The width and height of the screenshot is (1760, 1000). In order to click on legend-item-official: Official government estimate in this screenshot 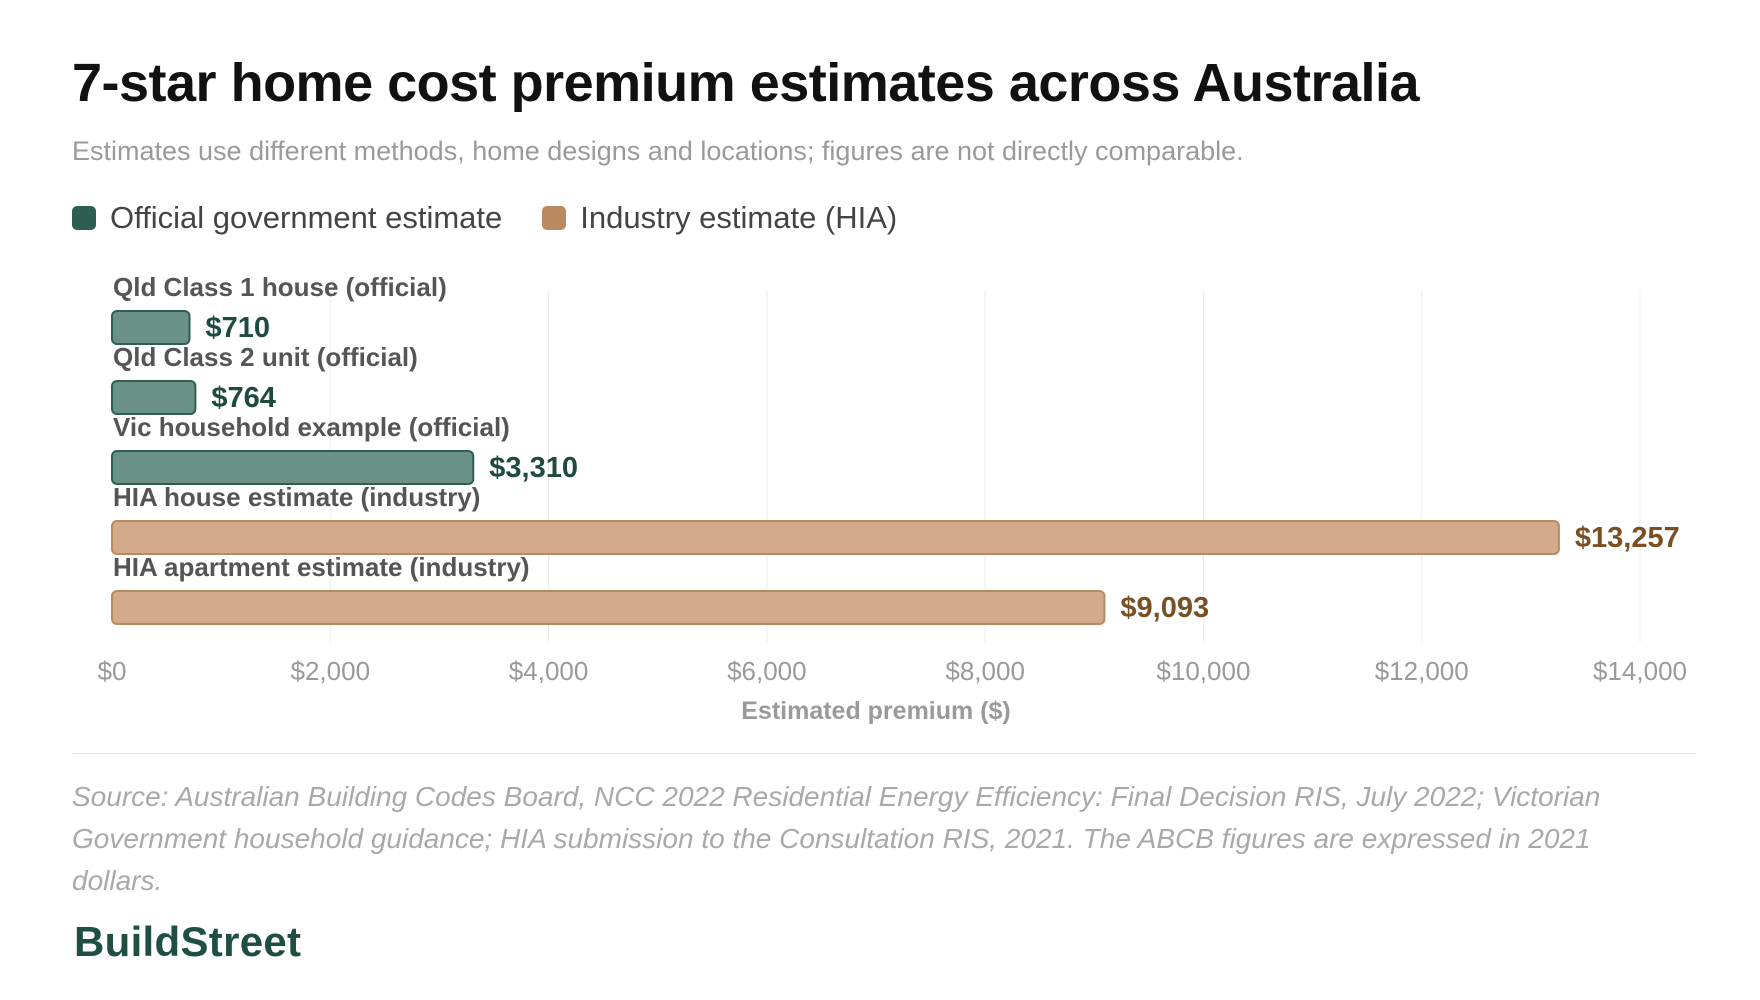, I will do `click(287, 218)`.